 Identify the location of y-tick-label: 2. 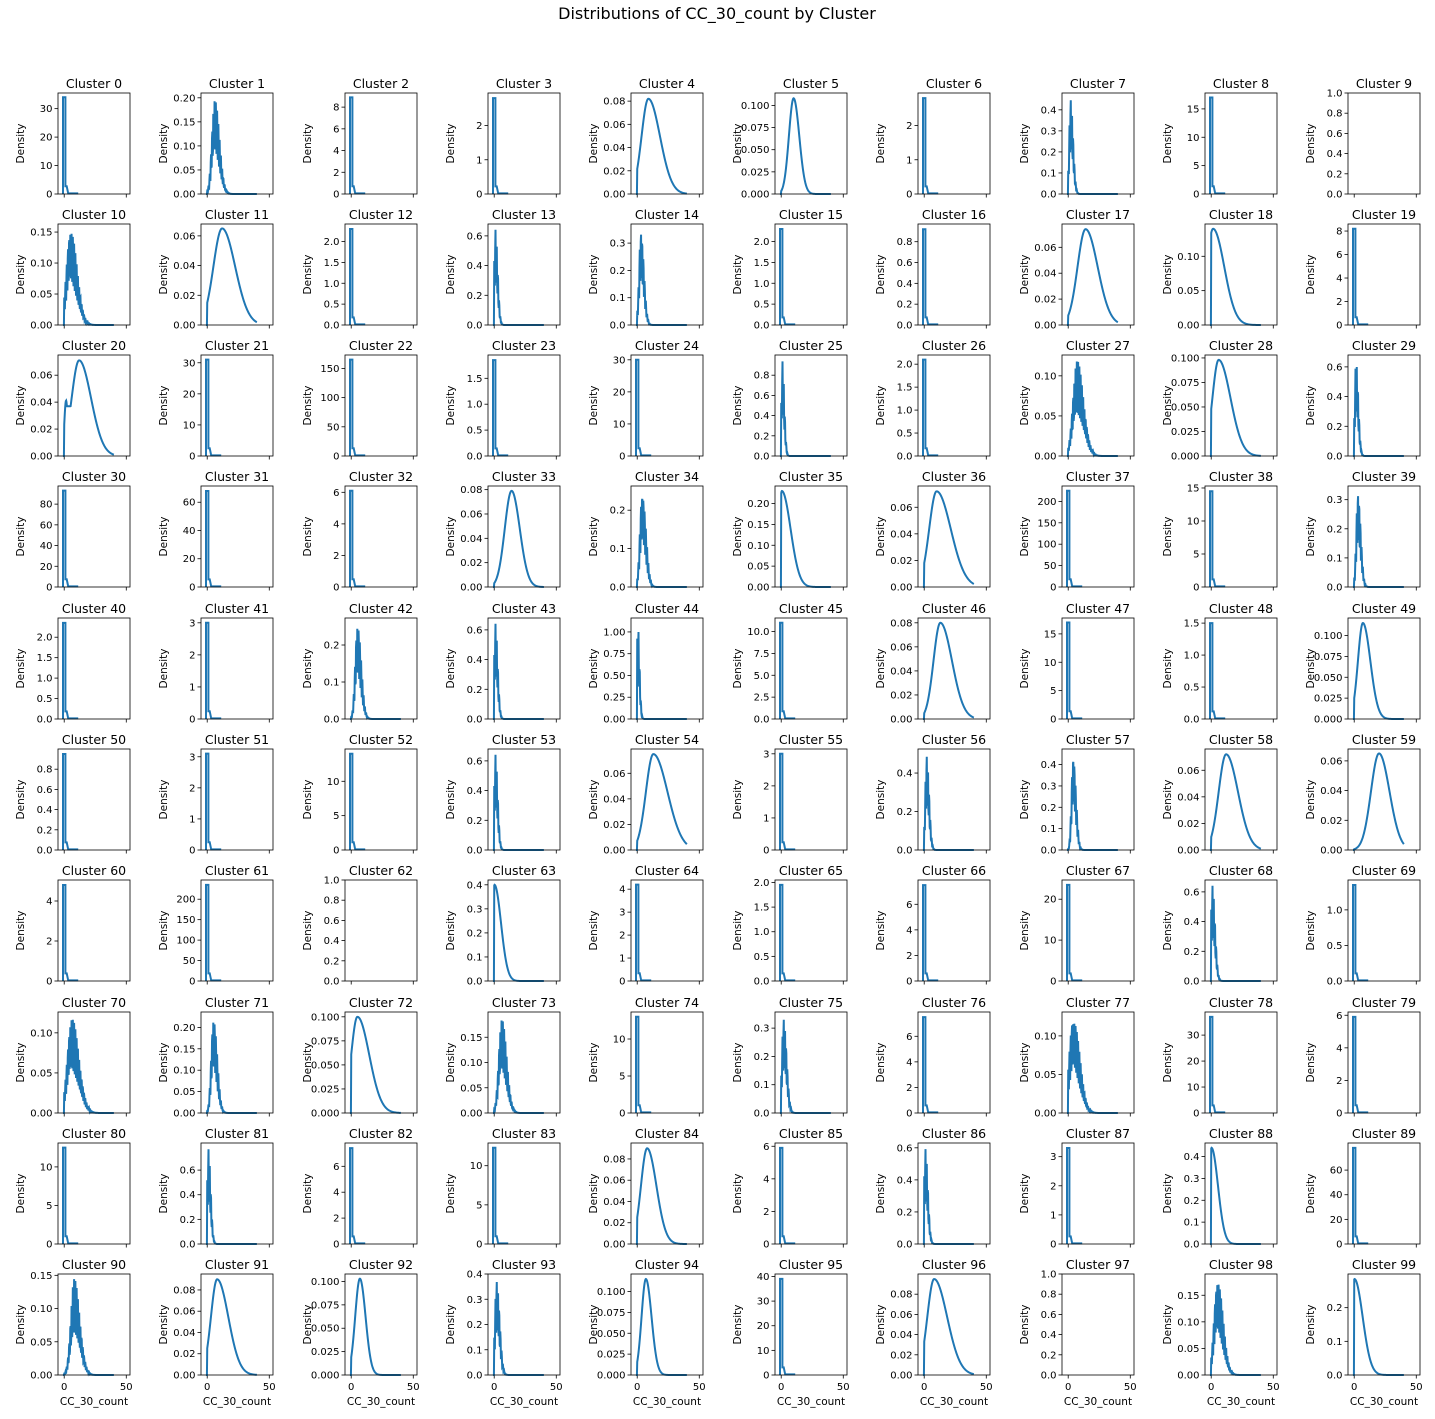
(766, 1212).